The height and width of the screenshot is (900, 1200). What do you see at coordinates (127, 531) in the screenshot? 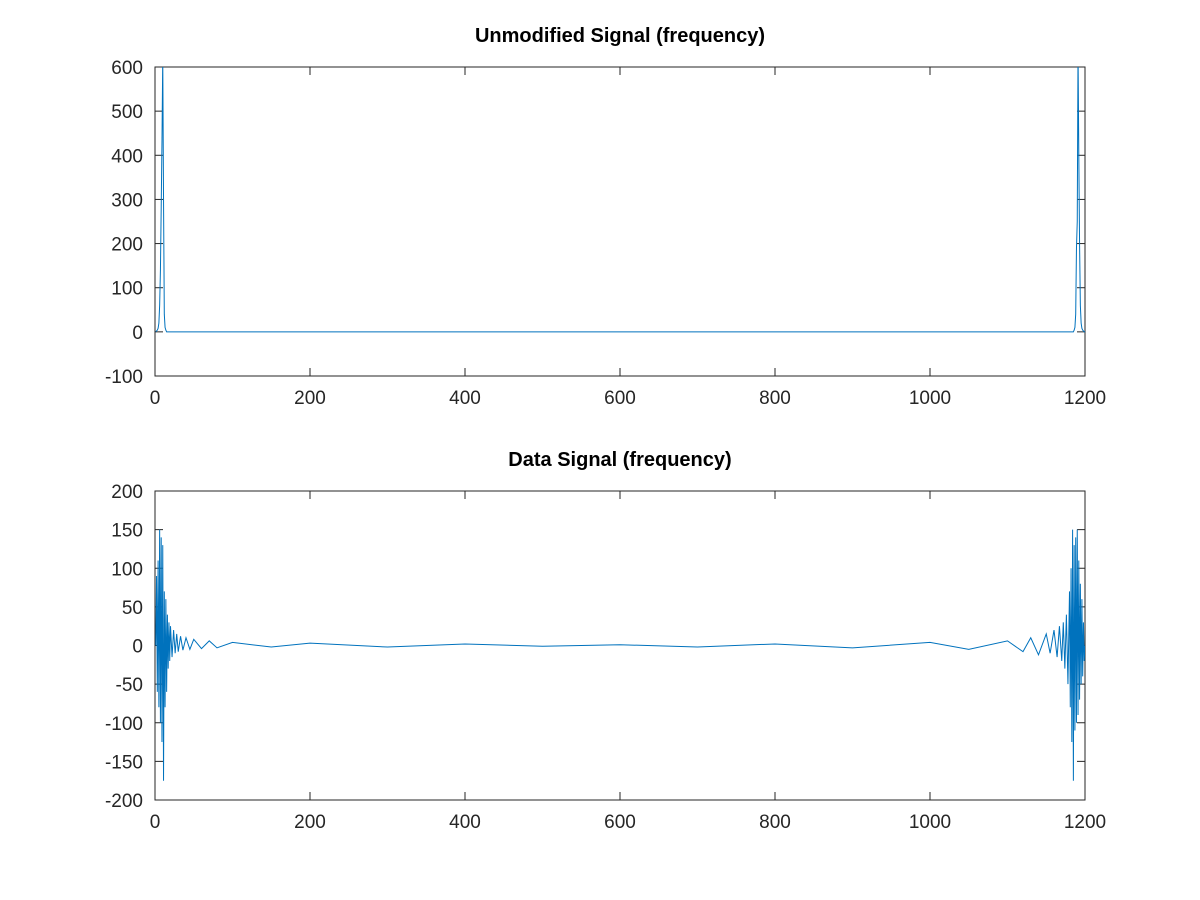
I see `y-tick-label: 150` at bounding box center [127, 531].